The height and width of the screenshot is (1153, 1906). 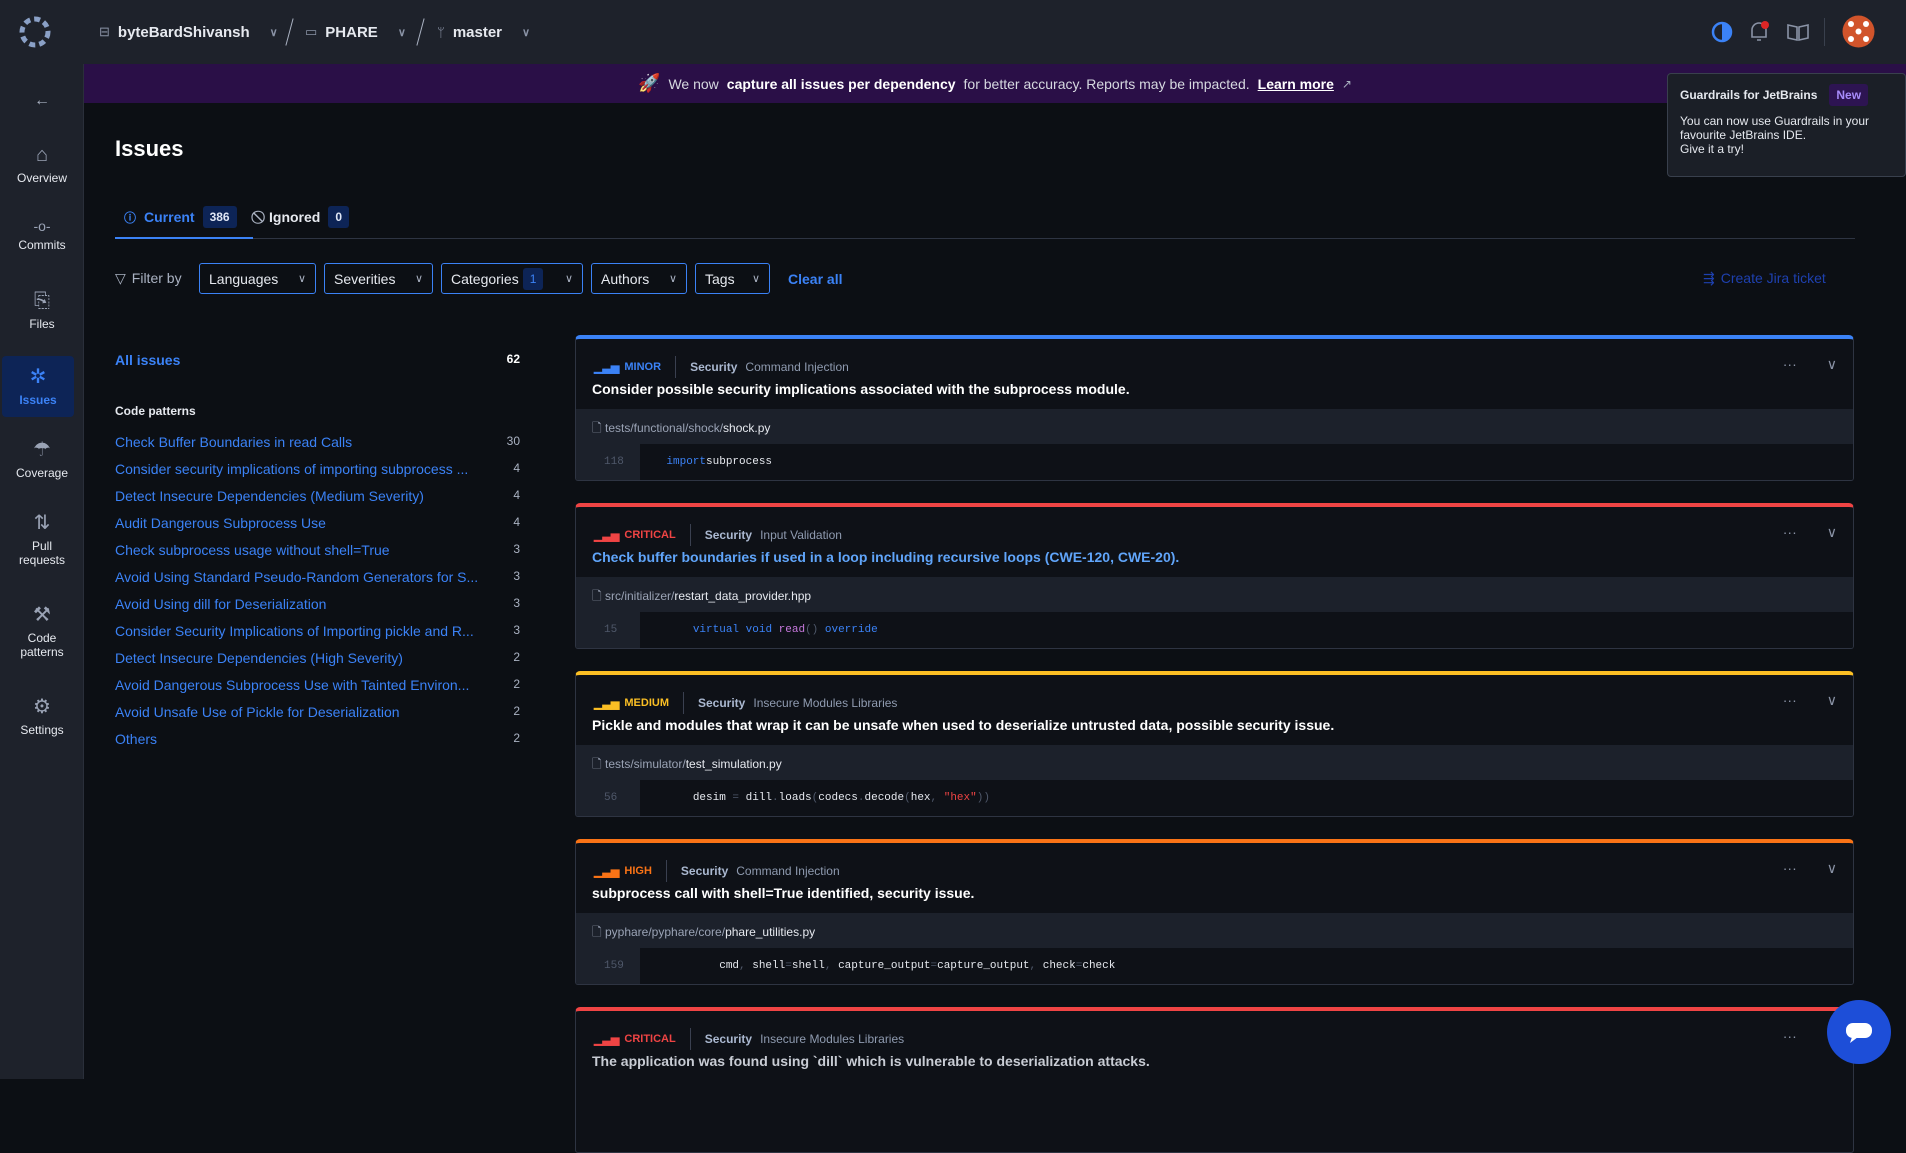 I want to click on repo-selector: ▭ PHARE ∨, so click(x=355, y=32).